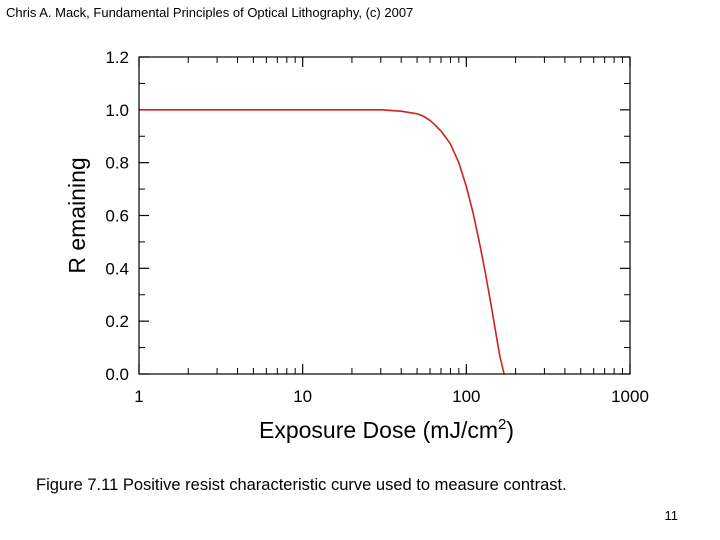  What do you see at coordinates (117, 110) in the screenshot?
I see `y-tick-label: 1.0` at bounding box center [117, 110].